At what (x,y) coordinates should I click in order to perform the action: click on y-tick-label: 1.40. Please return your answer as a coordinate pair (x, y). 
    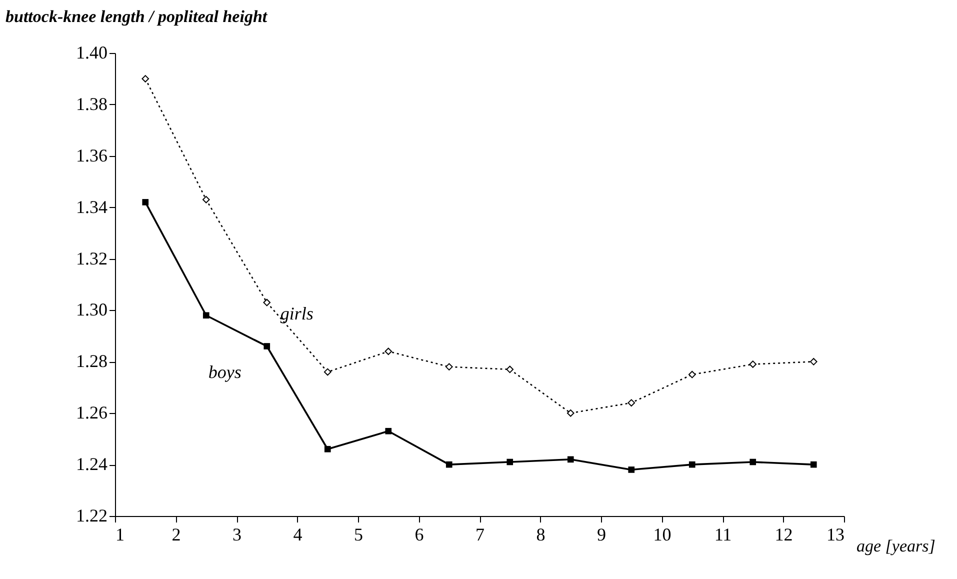
    Looking at the image, I should click on (92, 52).